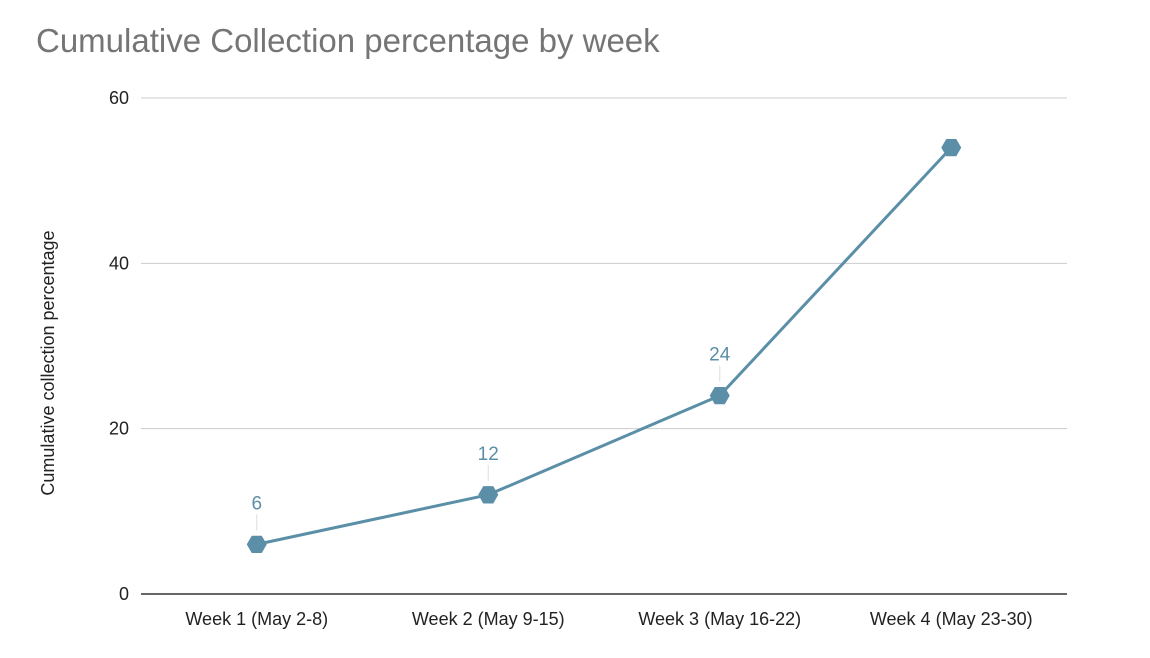 The width and height of the screenshot is (1150, 658). I want to click on x-tick-label: Week 1 (May 2-8), so click(256, 619).